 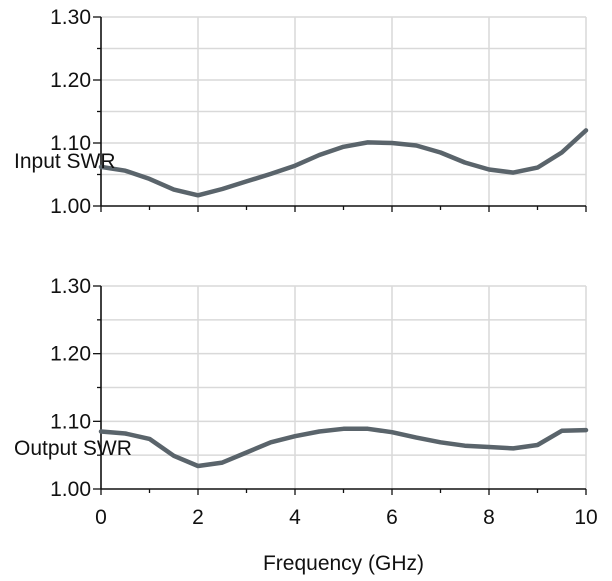 I want to click on panel2-x-tick-label: 0, so click(x=101, y=517).